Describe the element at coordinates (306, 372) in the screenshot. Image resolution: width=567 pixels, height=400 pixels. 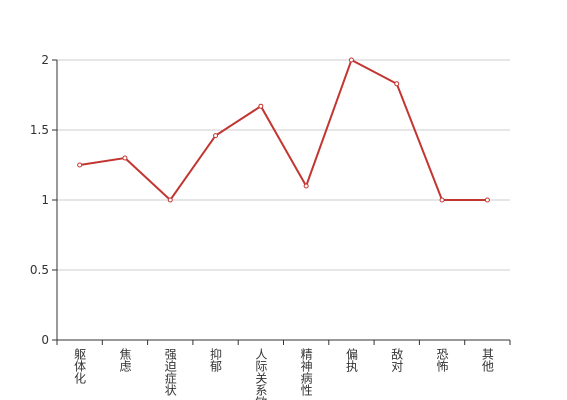
I see `x-tick-label: 精神病性` at that location.